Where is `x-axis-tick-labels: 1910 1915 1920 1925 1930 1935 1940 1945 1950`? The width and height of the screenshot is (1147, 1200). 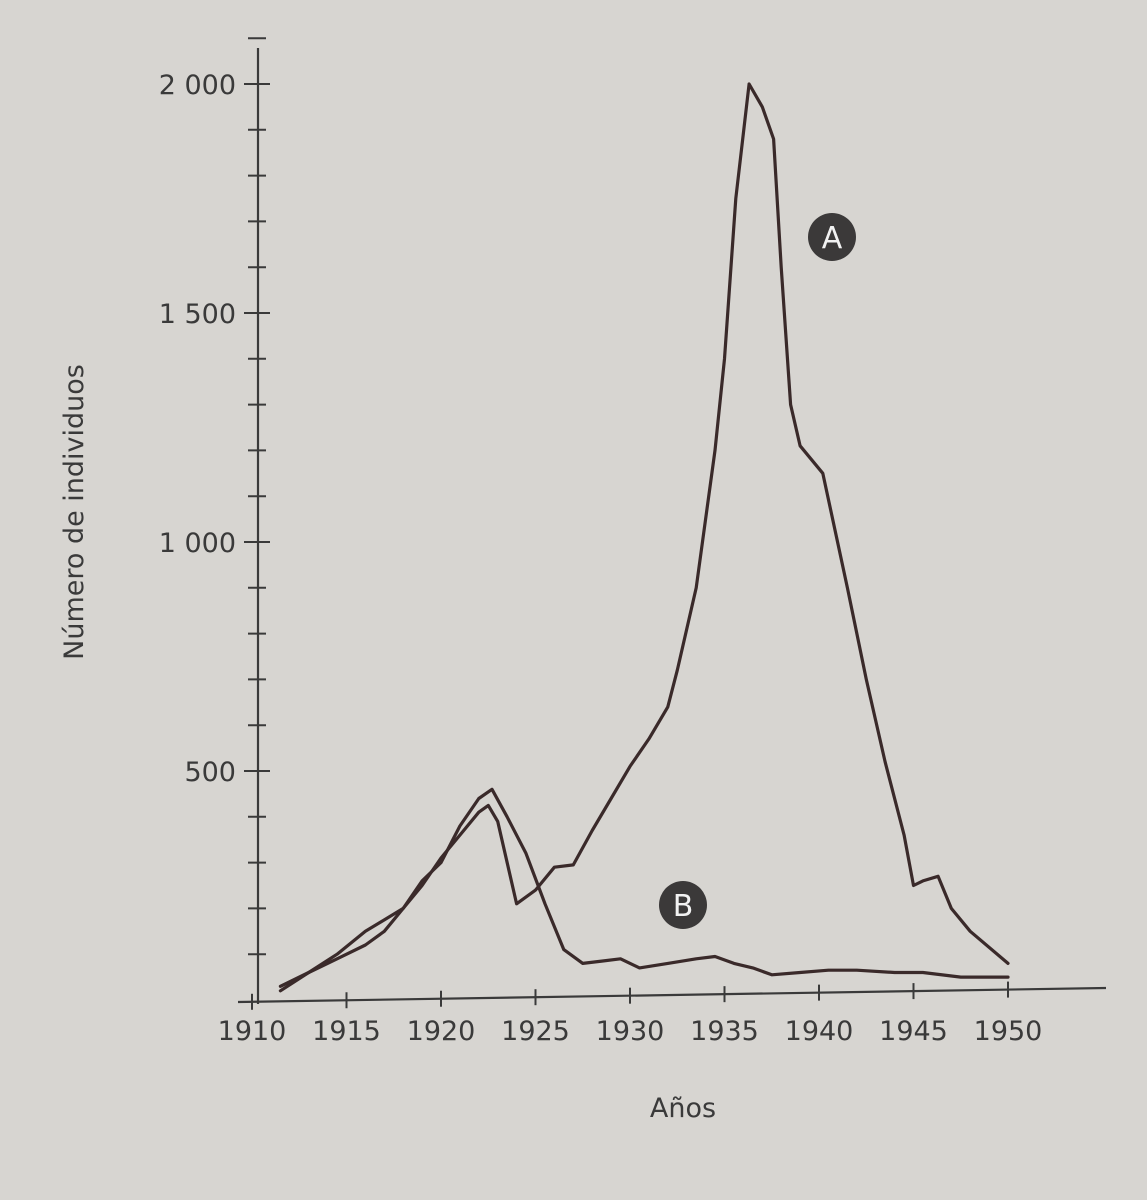
x-axis-tick-labels: 1910 1915 1920 1925 1930 1935 1940 1945 1950 is located at coordinates (630, 1031).